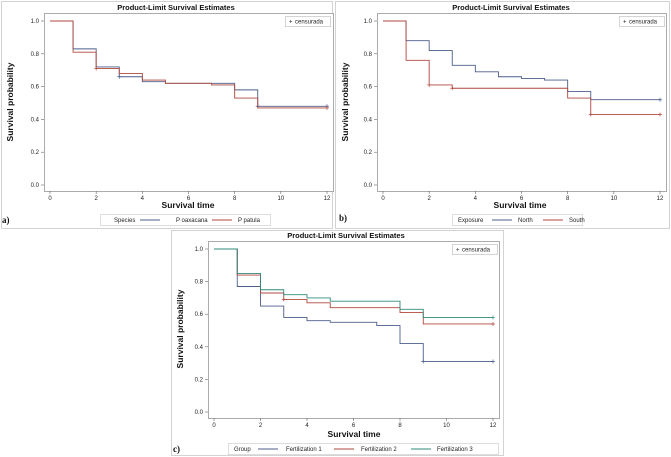 Image resolution: width=671 pixels, height=457 pixels. What do you see at coordinates (455, 450) in the screenshot?
I see `legend-item-label: Fertilization 3` at bounding box center [455, 450].